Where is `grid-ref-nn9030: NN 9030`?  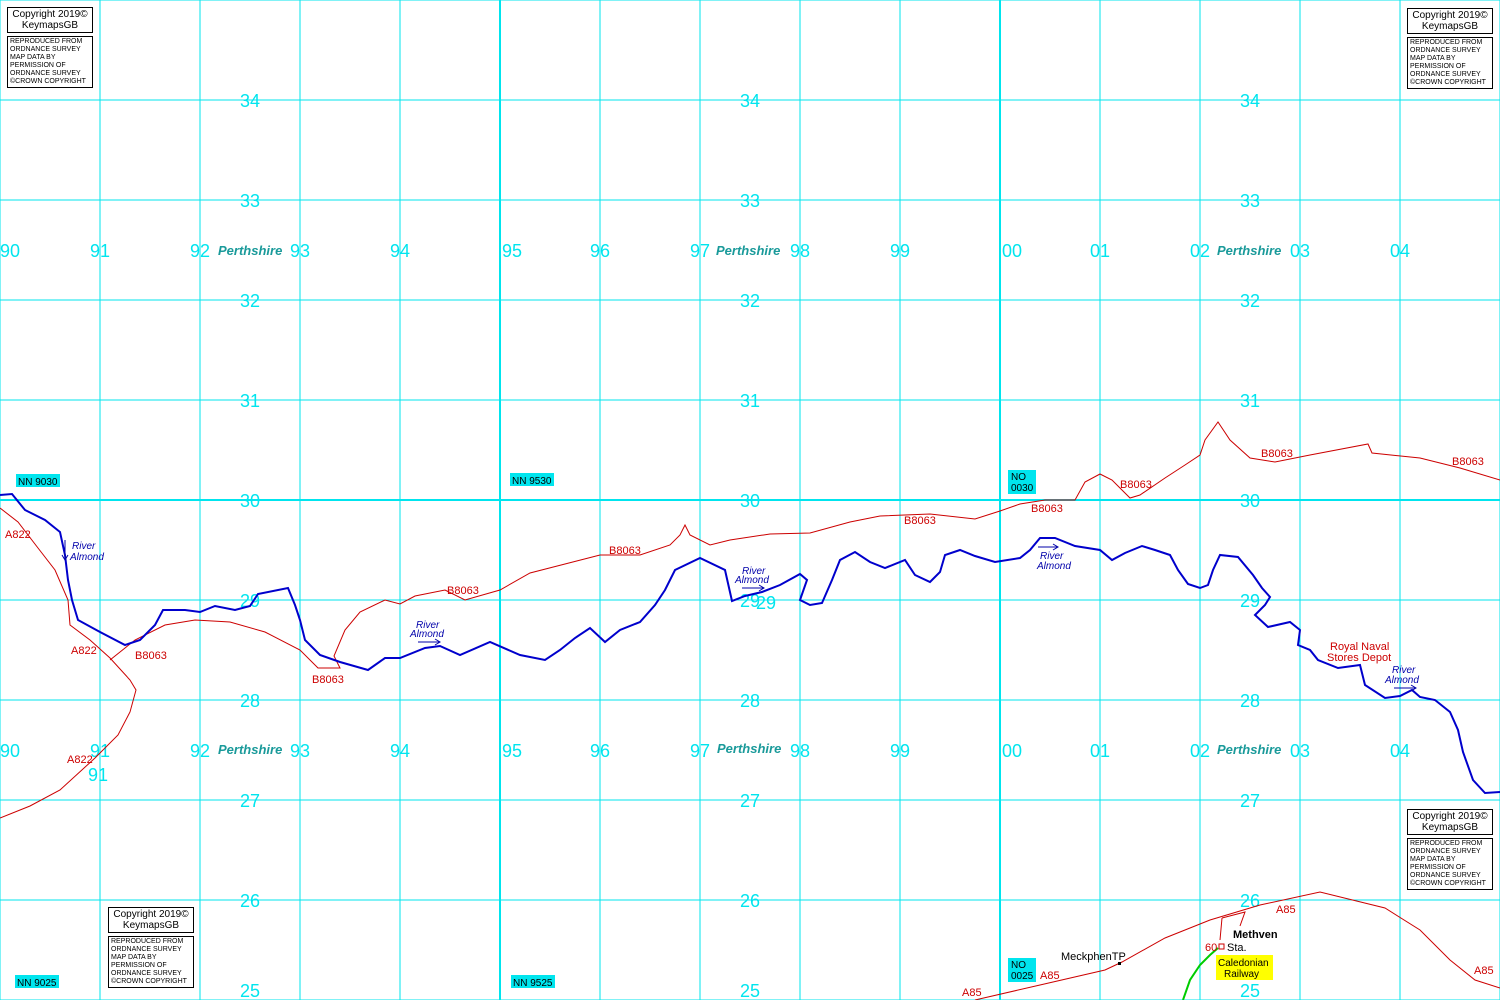
grid-ref-nn9030: NN 9030 is located at coordinates (38, 481).